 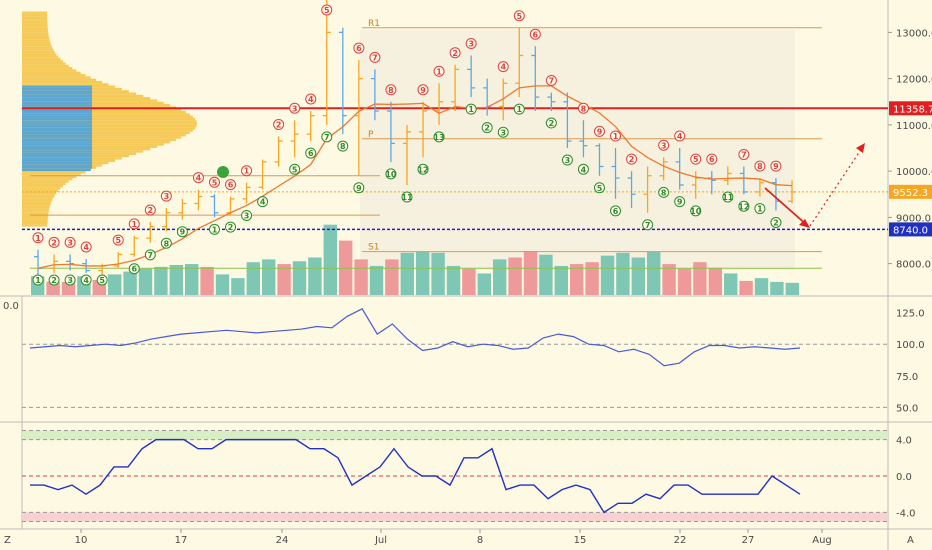 What do you see at coordinates (371, 135) in the screenshot?
I see `pivot-label-p: P` at bounding box center [371, 135].